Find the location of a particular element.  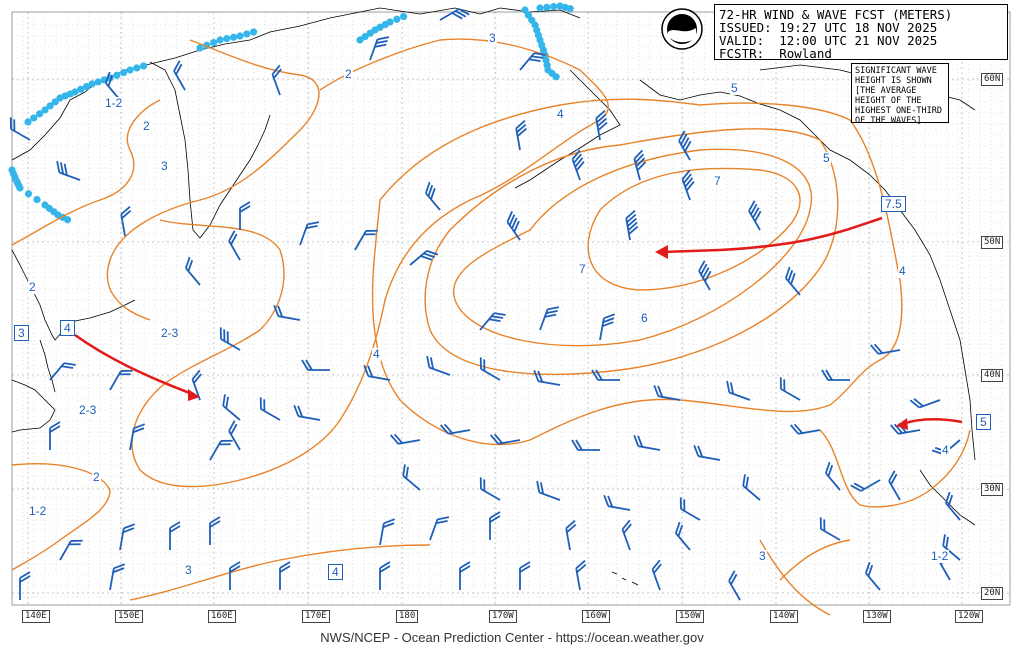

boxed-wave-label: 7.5 is located at coordinates (893, 204).